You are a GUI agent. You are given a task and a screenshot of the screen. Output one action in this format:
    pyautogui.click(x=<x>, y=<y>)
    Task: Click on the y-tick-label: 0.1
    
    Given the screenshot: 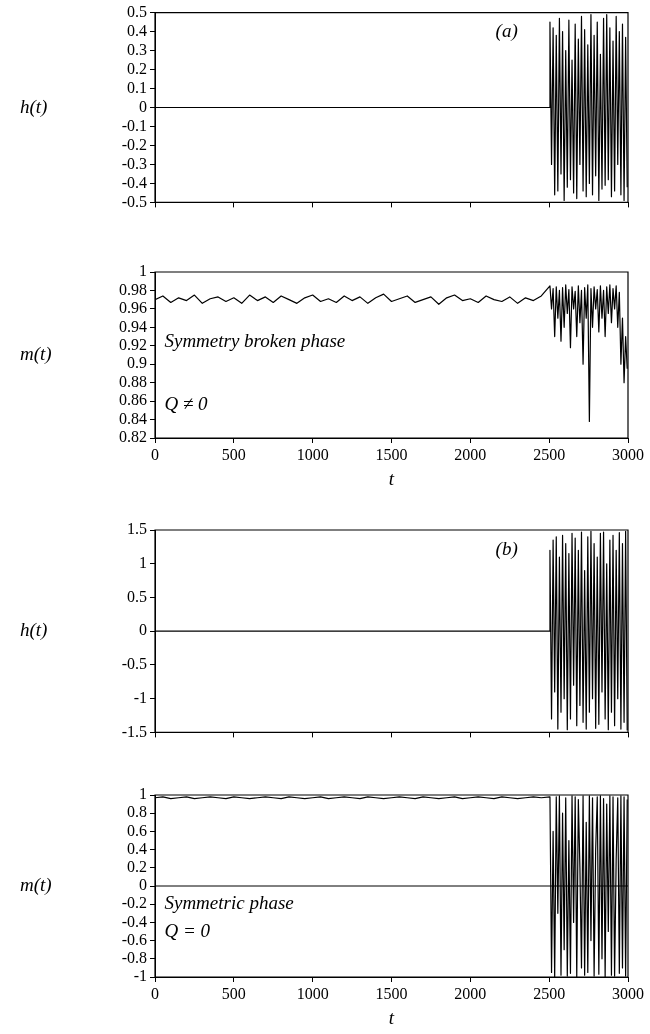 What is the action you would take?
    pyautogui.click(x=137, y=87)
    